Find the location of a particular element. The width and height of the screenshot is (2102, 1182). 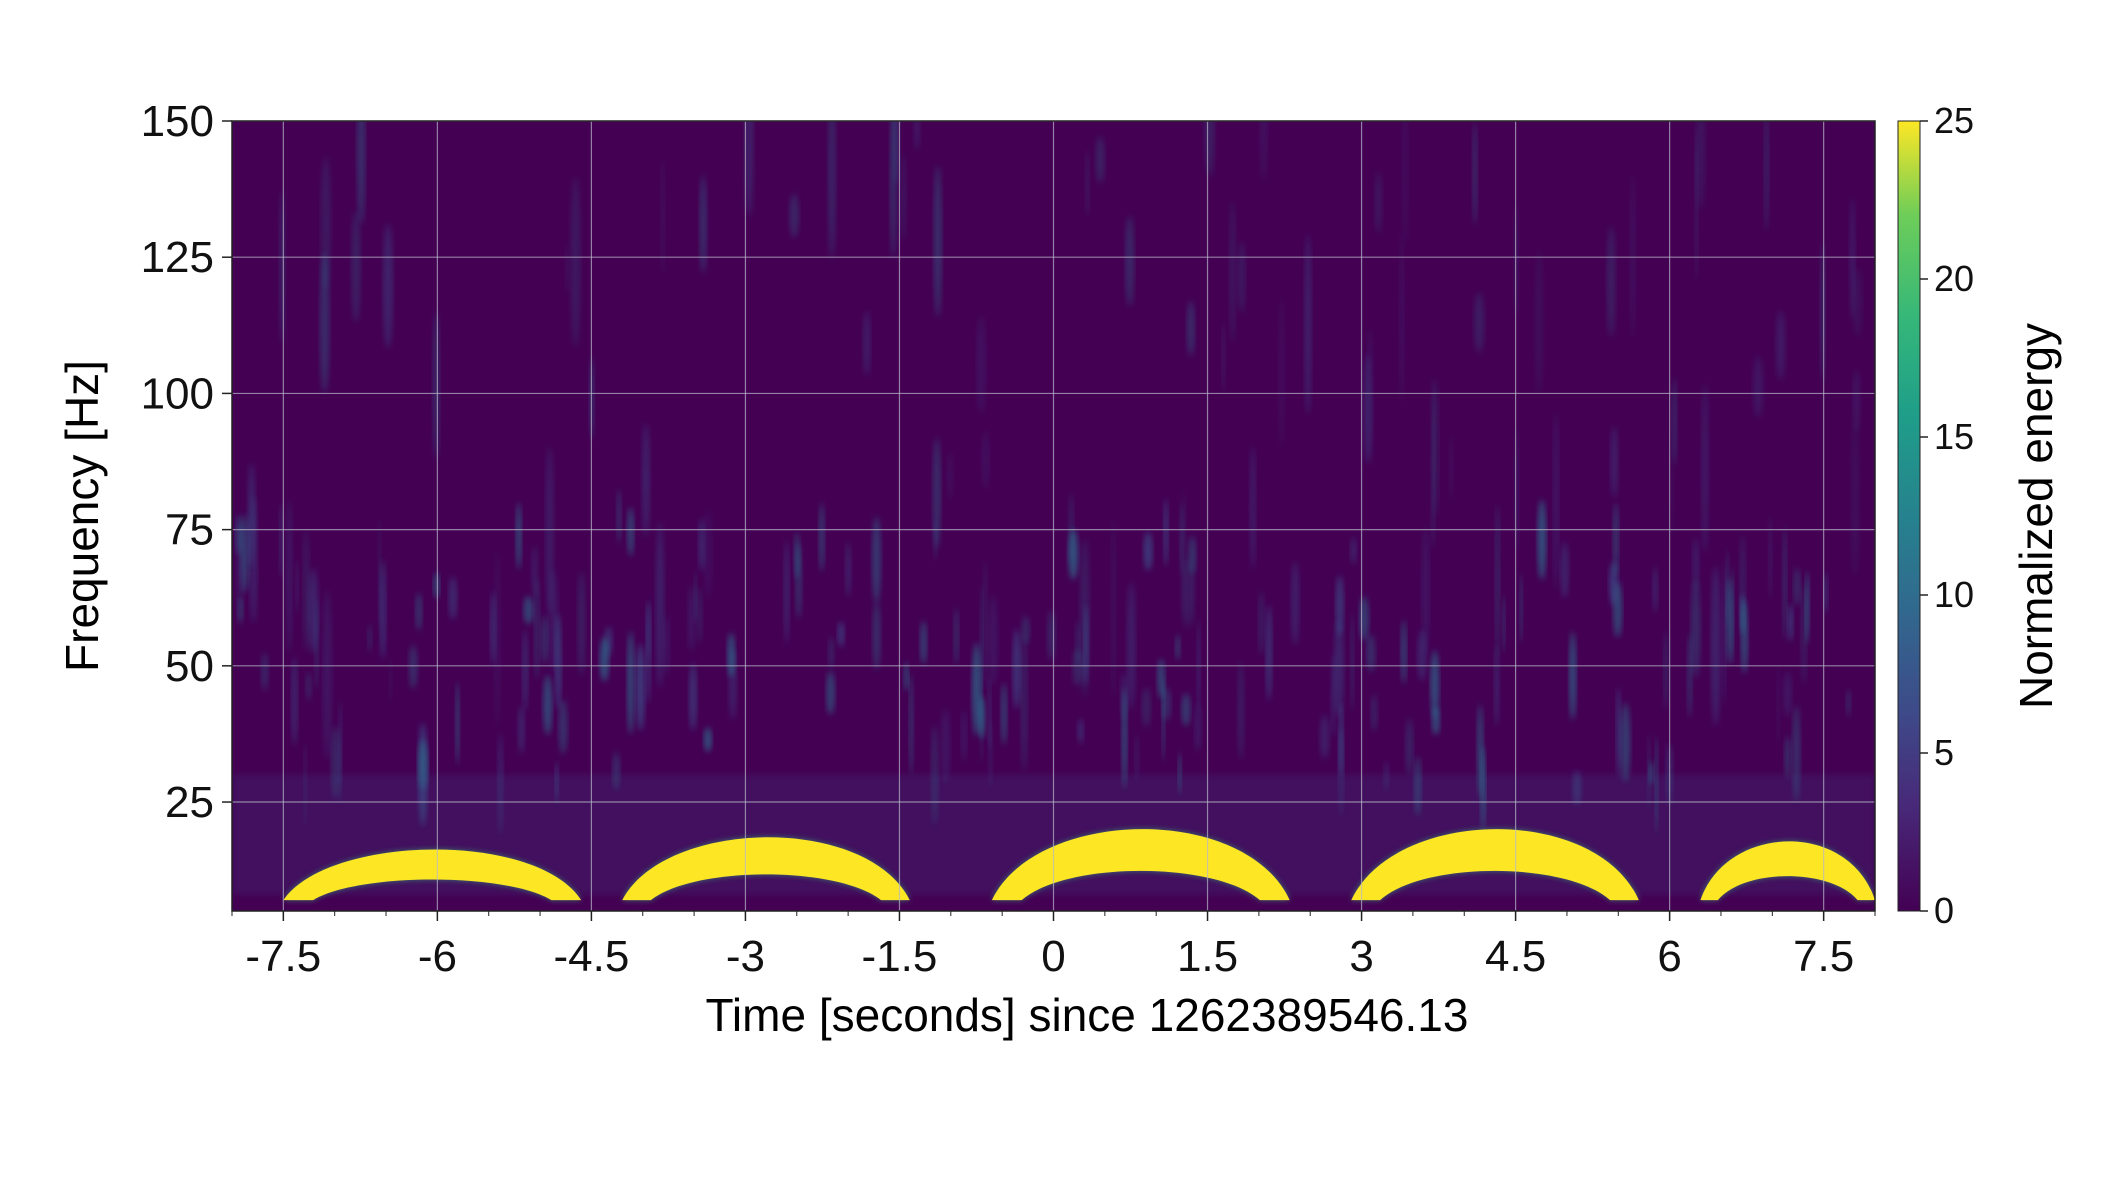

x-tick-label: 1.5 is located at coordinates (1207, 956).